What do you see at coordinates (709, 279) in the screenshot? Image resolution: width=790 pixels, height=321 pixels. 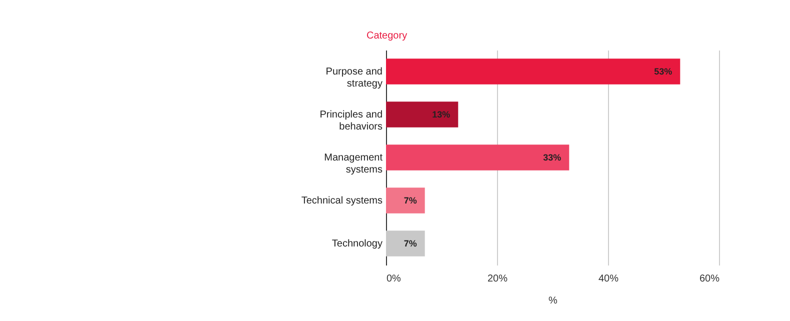 I see `x-tick-label: 60%` at bounding box center [709, 279].